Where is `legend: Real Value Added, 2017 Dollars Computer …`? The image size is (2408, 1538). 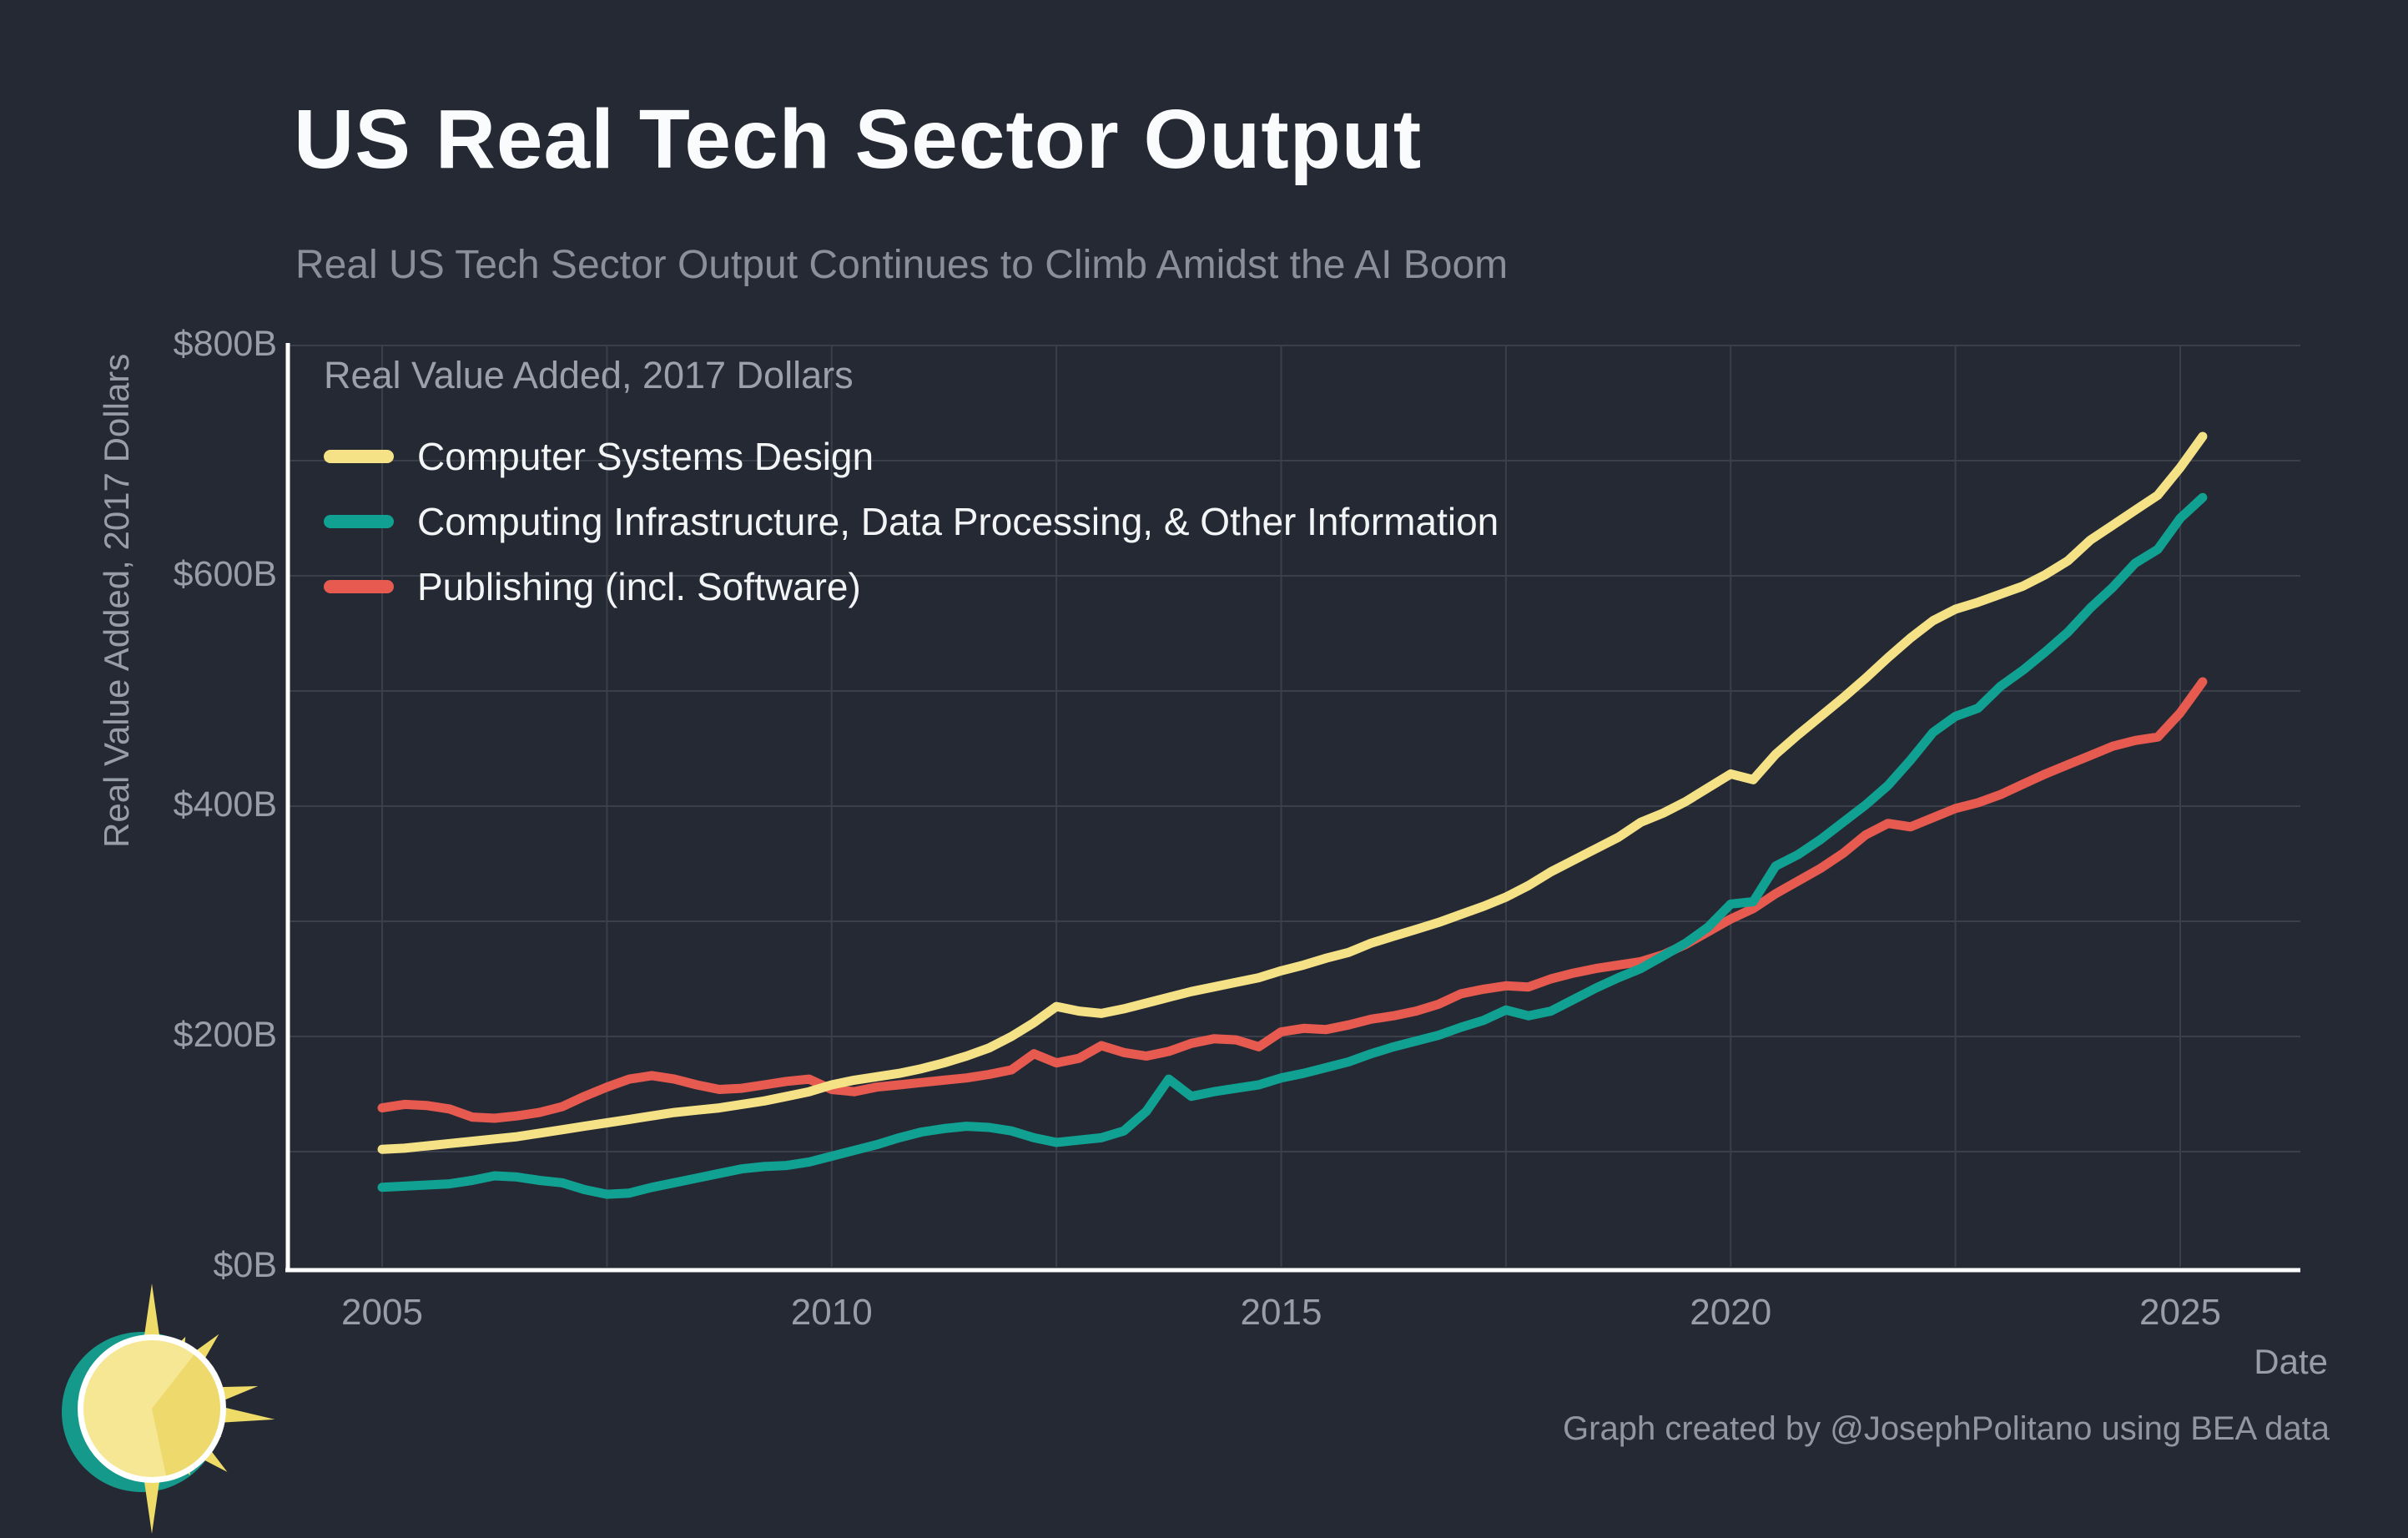 legend: Real Value Added, 2017 Dollars Computer … is located at coordinates (911, 490).